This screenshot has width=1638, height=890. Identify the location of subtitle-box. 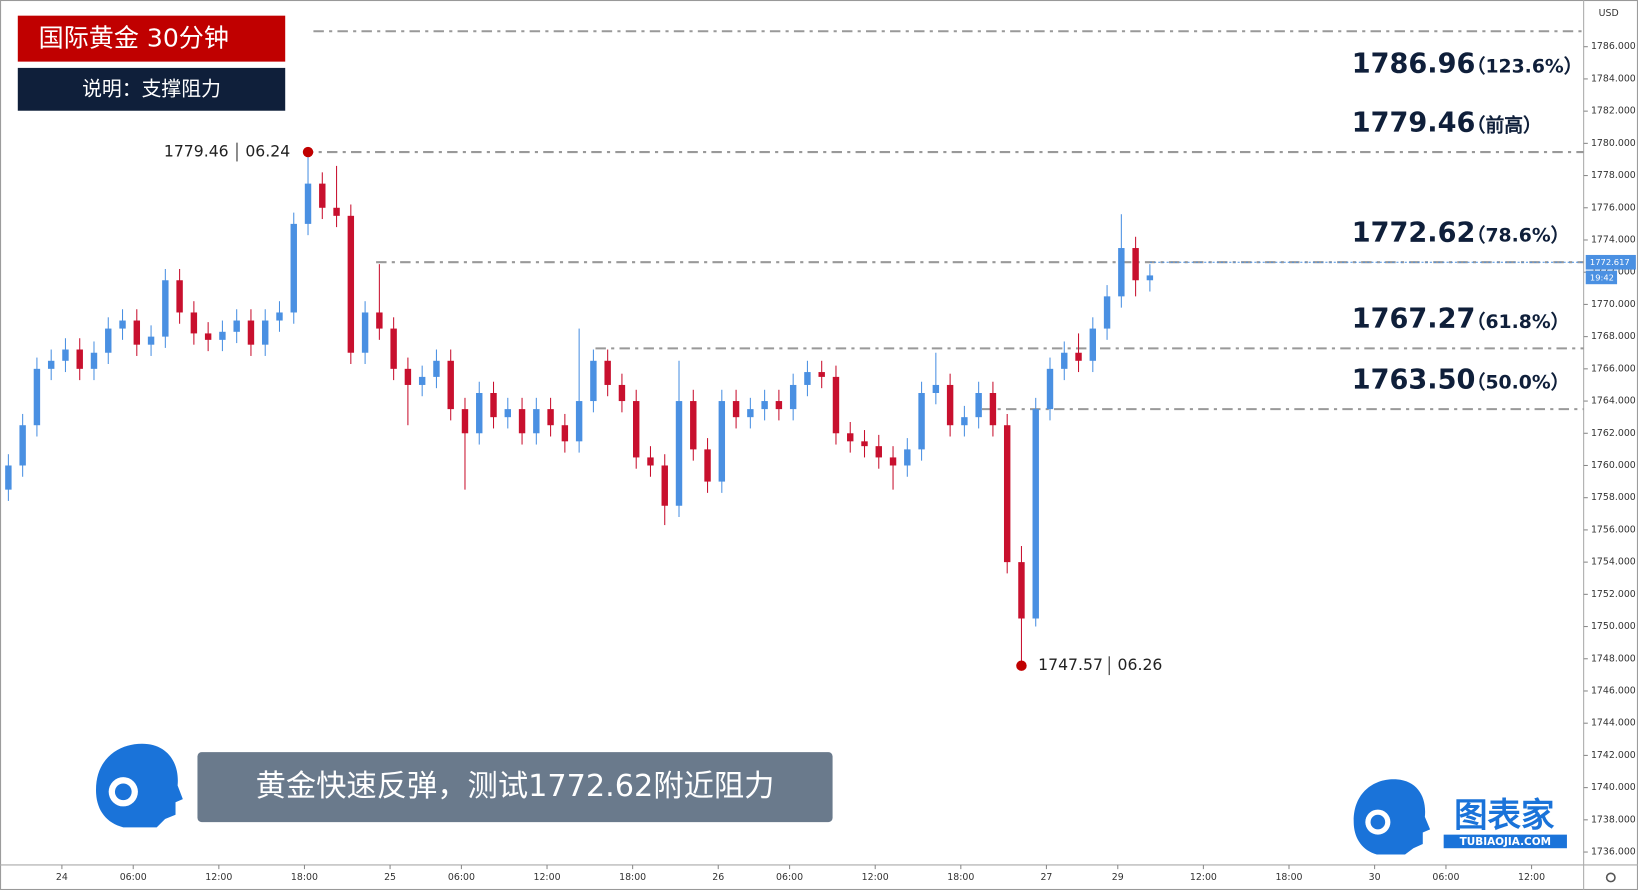
(151, 89).